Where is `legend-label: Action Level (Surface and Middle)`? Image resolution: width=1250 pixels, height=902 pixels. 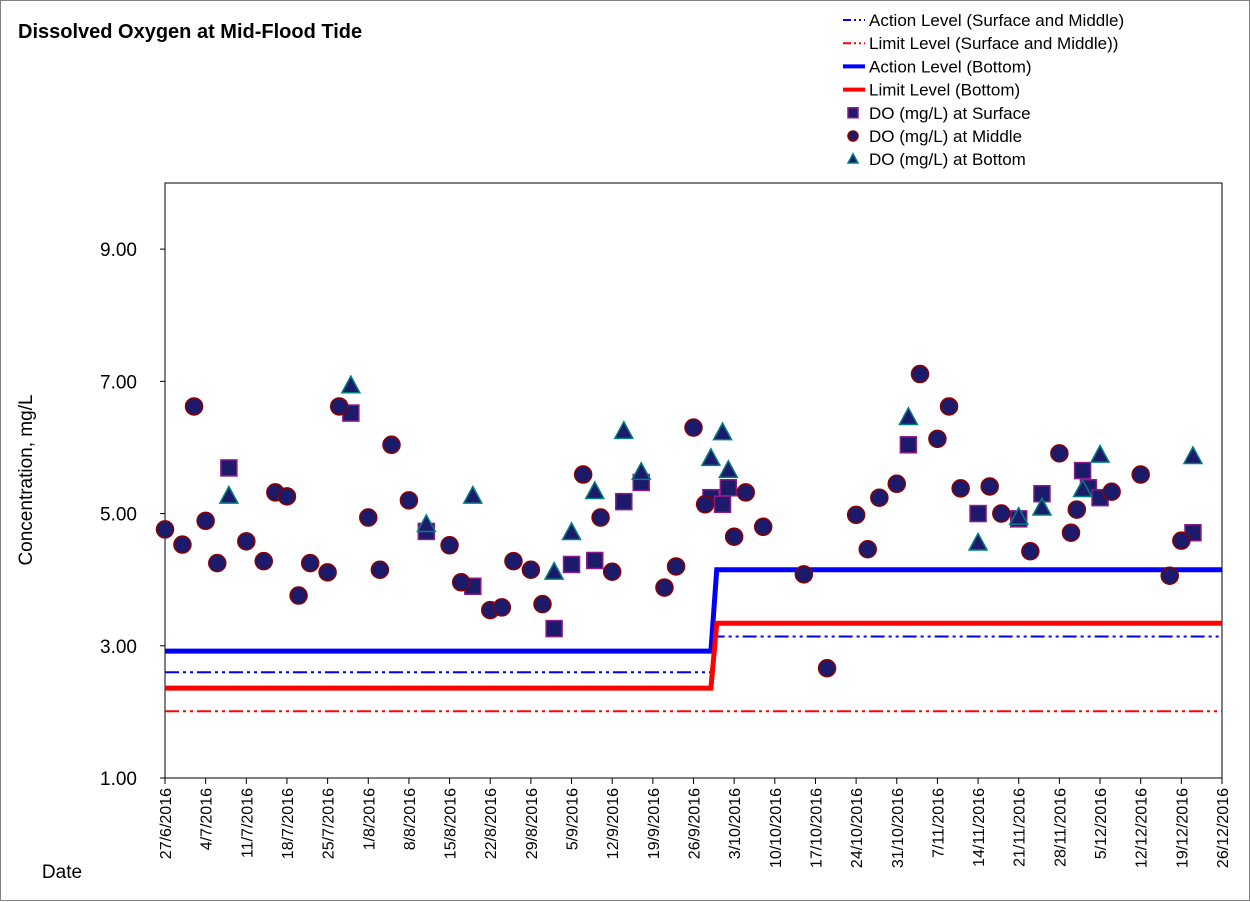 legend-label: Action Level (Surface and Middle) is located at coordinates (996, 20).